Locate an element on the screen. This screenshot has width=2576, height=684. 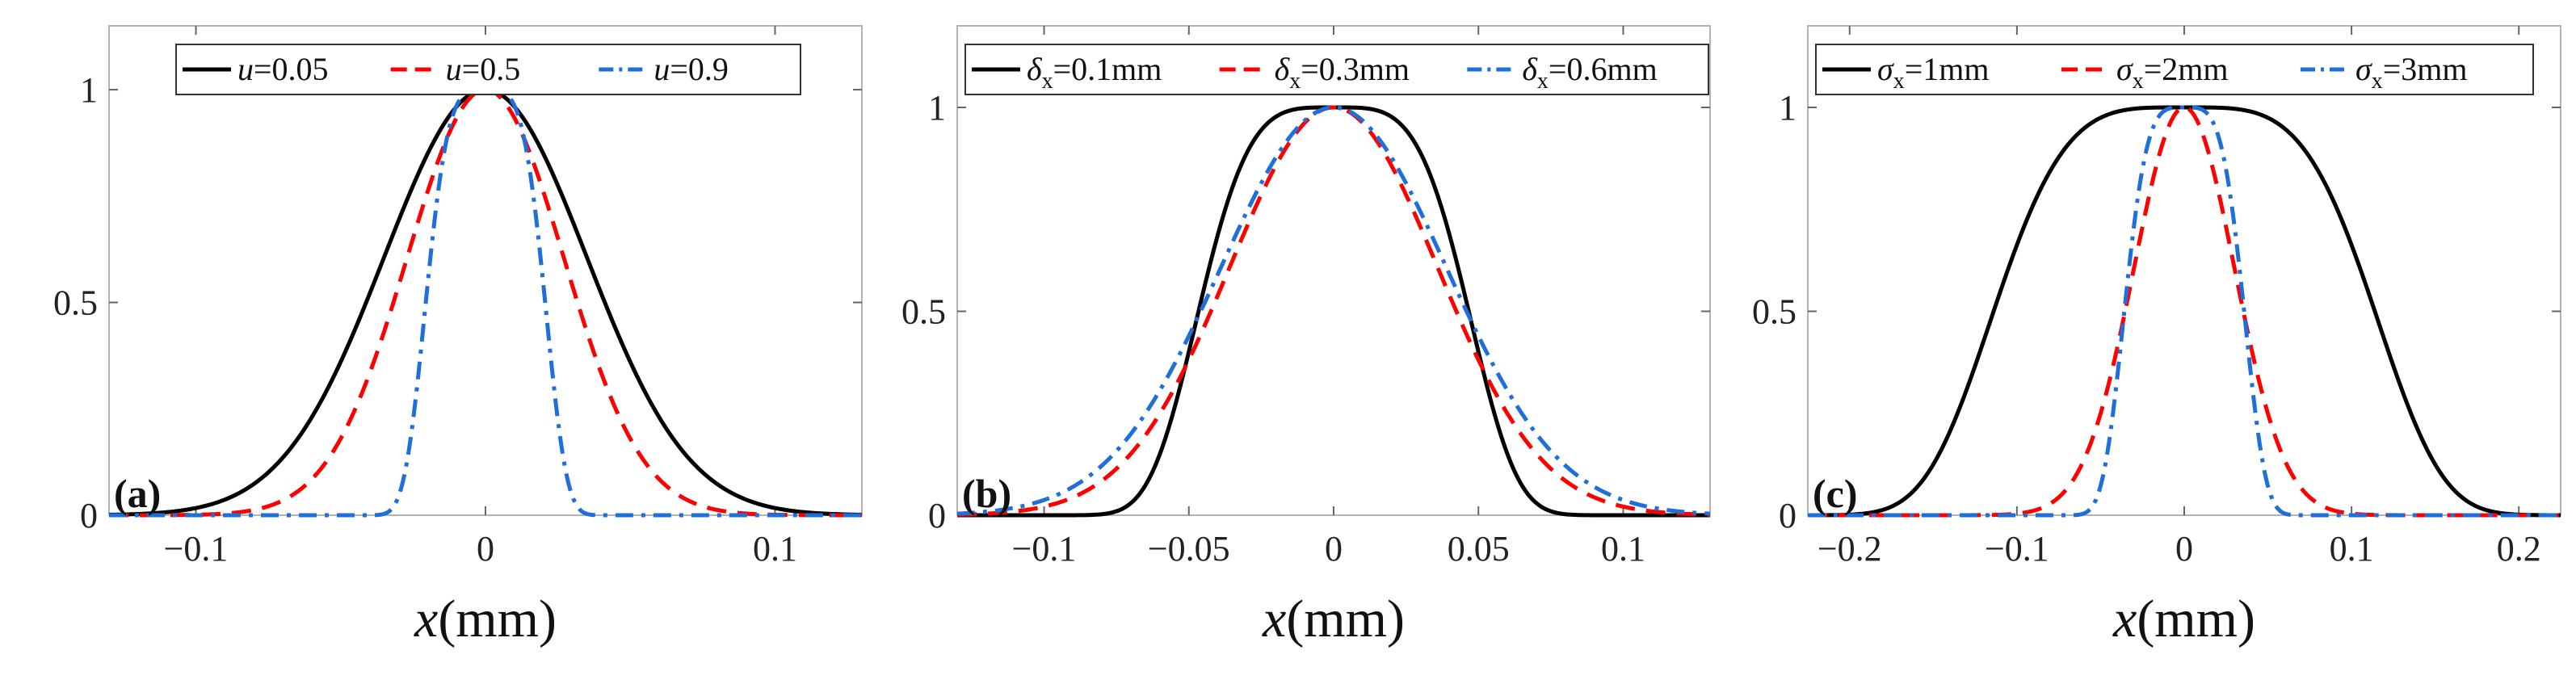
panel-label: (b) is located at coordinates (986, 493).